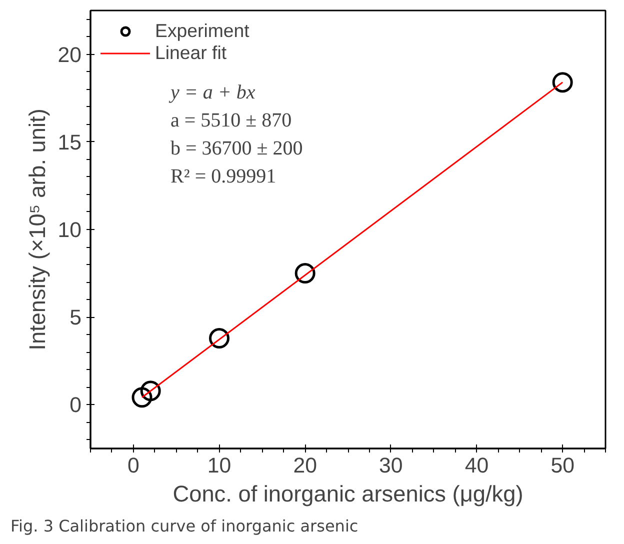 This screenshot has height=544, width=624. I want to click on x-tick-label: 40, so click(476, 466).